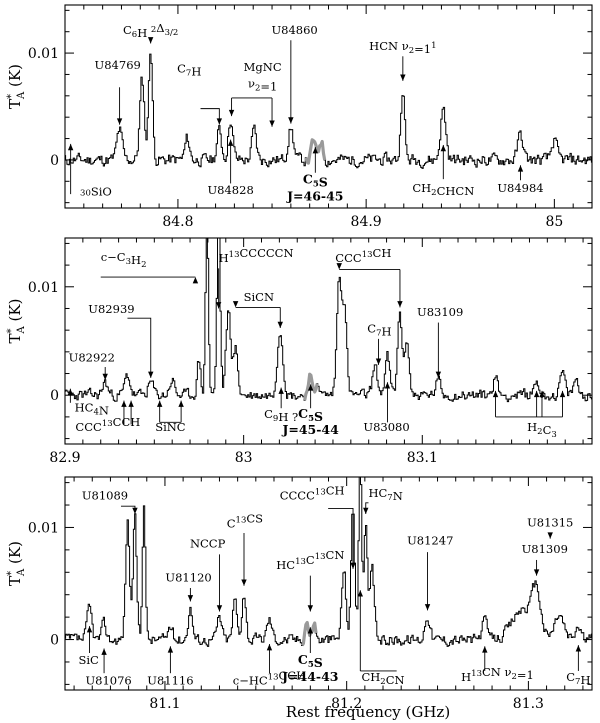 The width and height of the screenshot is (600, 723). What do you see at coordinates (269, 677) in the screenshot?
I see `label-c-hc13cch: c−HC13CCH` at bounding box center [269, 677].